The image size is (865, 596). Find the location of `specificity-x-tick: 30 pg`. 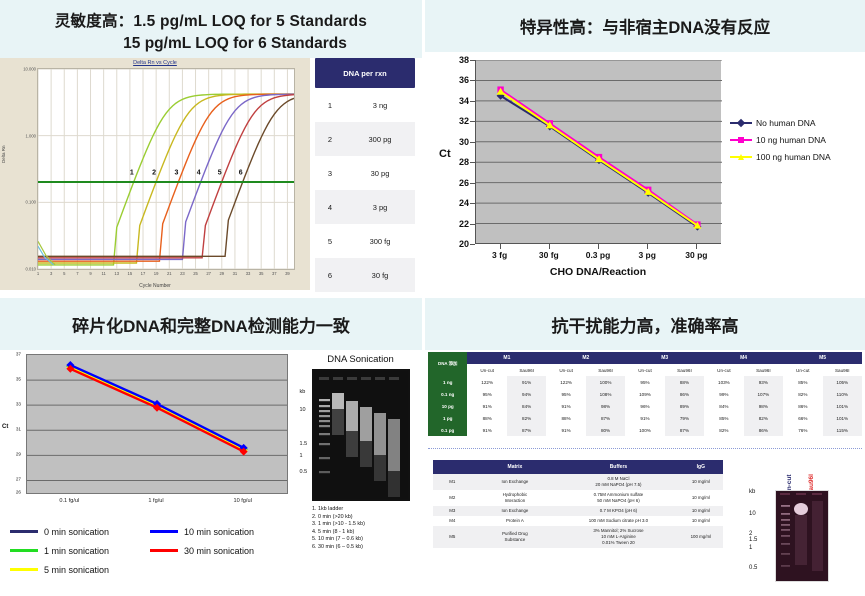

specificity-x-tick: 30 pg is located at coordinates (696, 255).